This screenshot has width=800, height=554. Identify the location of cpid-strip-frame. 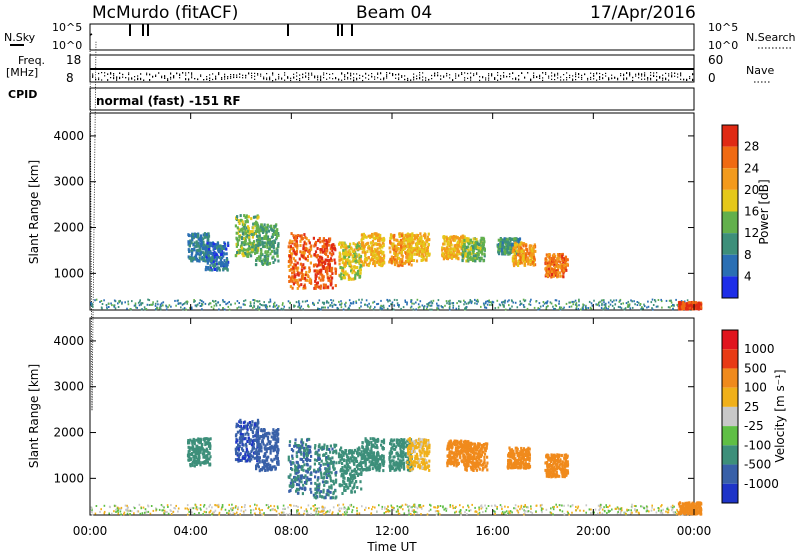
(392, 99).